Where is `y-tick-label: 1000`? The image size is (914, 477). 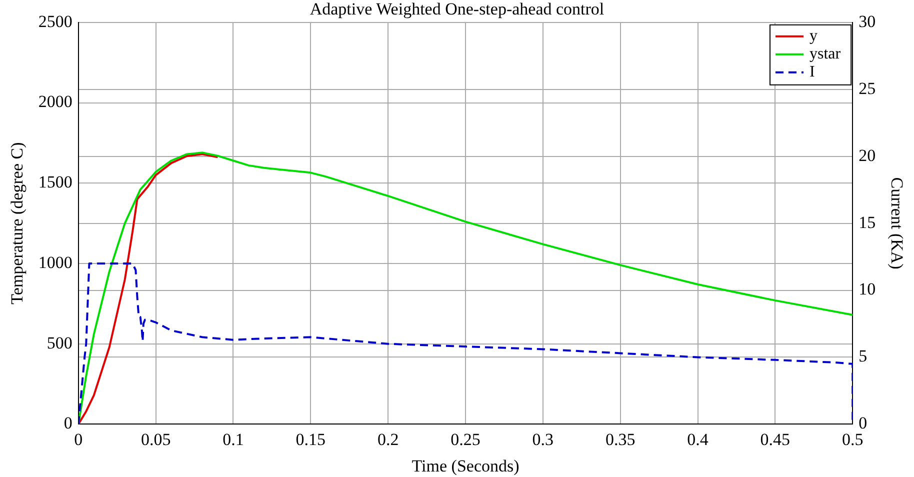 y-tick-label: 1000 is located at coordinates (55, 262).